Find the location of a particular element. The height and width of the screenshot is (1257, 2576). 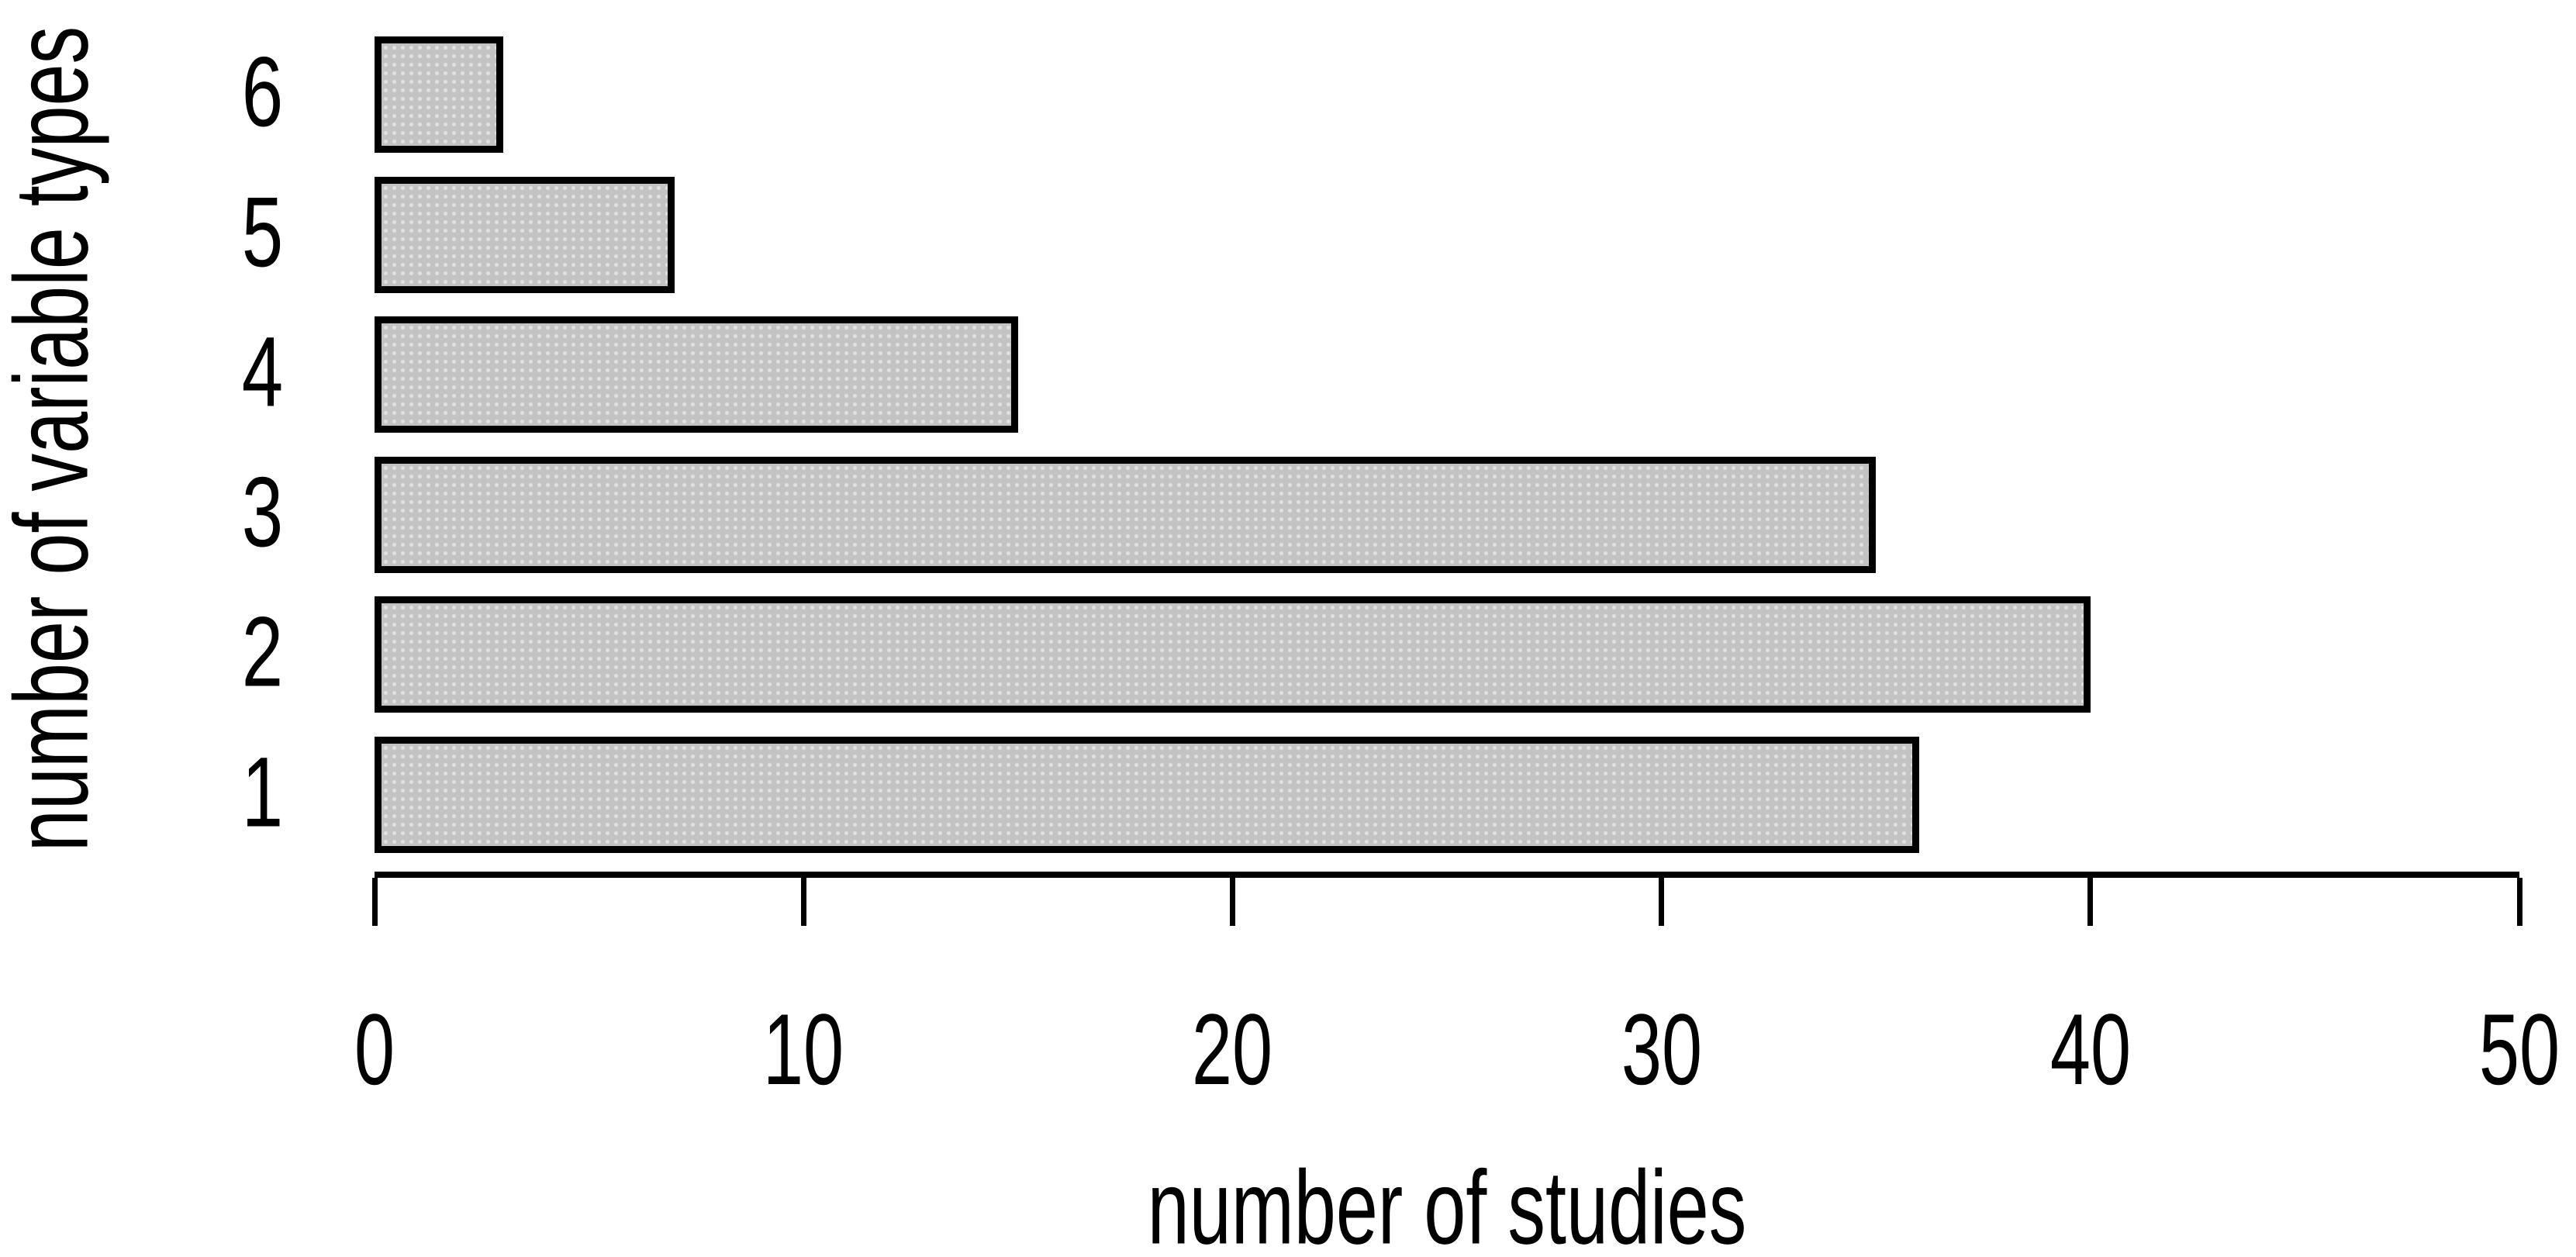

x-axis-line is located at coordinates (1447, 875).